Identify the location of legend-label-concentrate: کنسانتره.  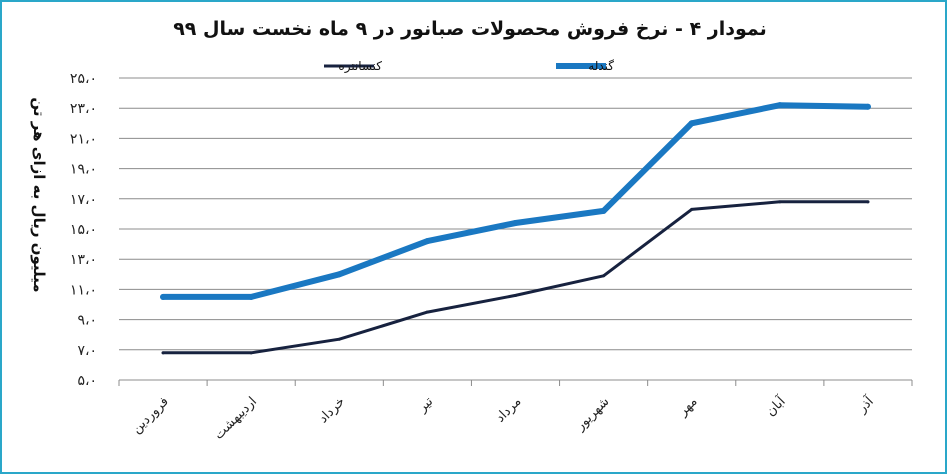
(360, 66).